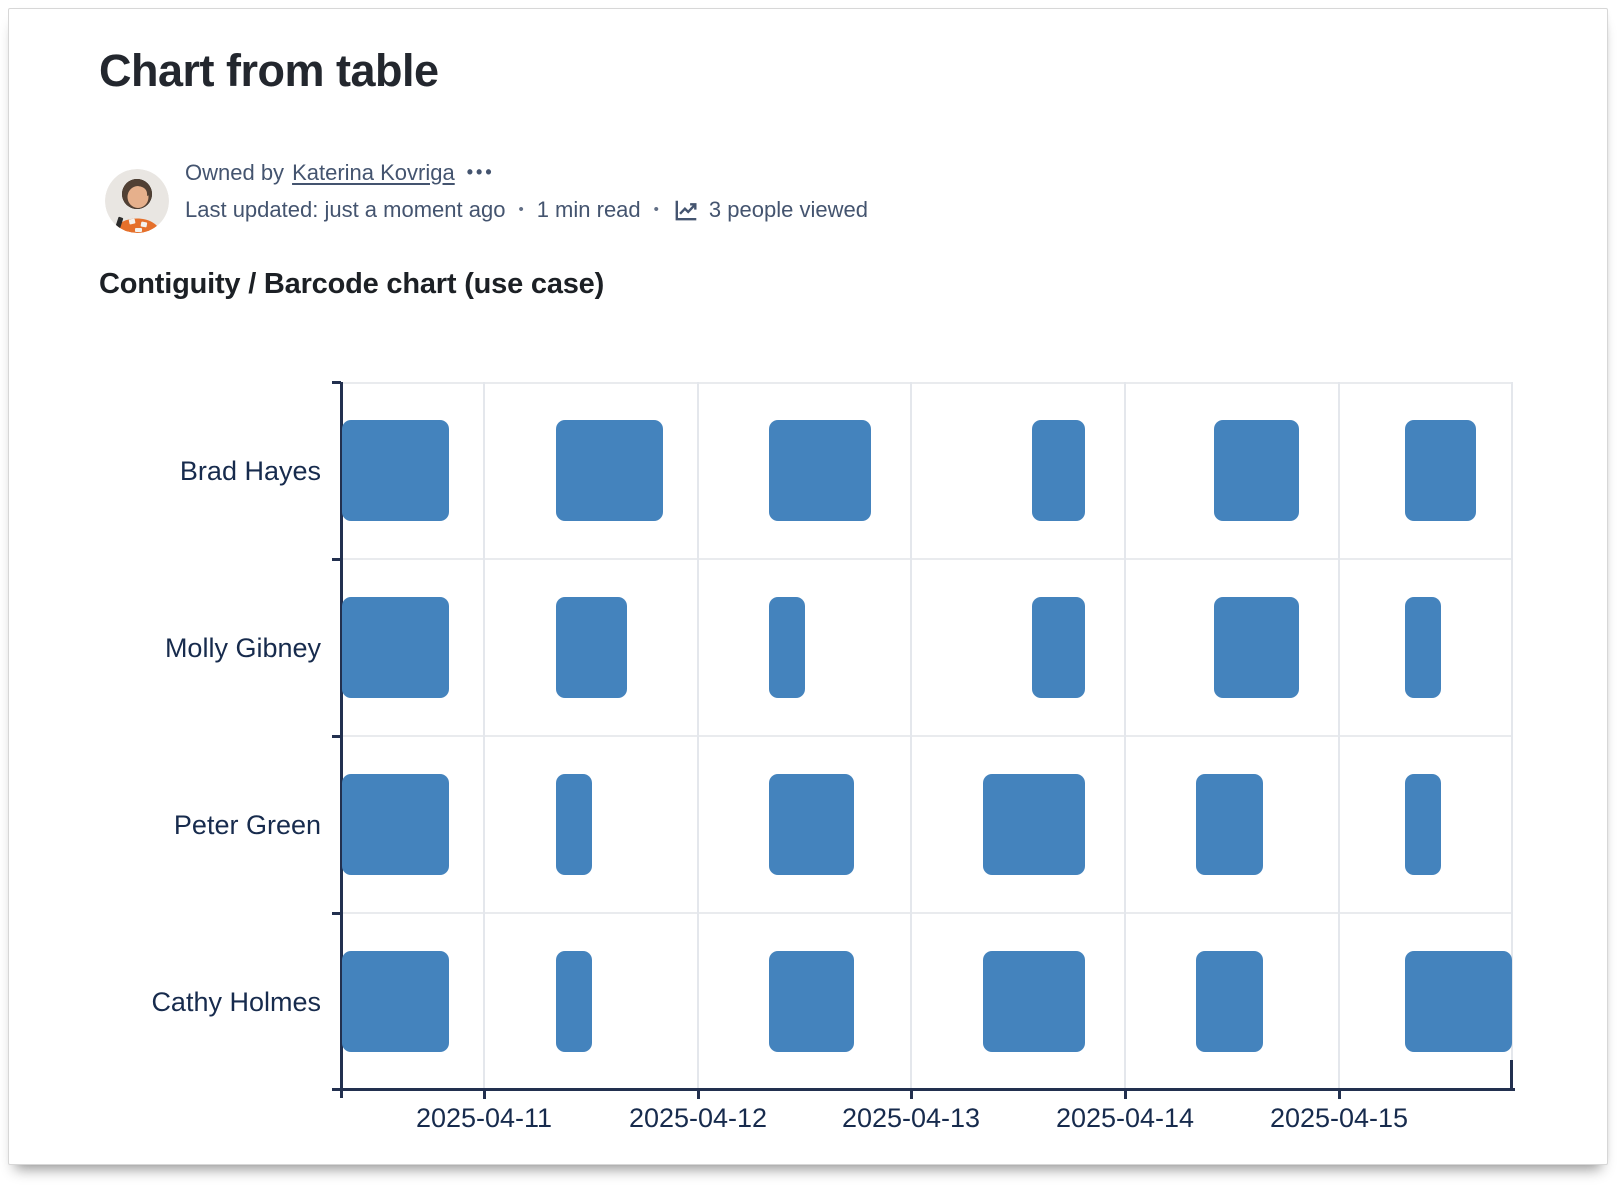 The image size is (1620, 1195). I want to click on x-tick-label: 2025-04-15, so click(1339, 1118).